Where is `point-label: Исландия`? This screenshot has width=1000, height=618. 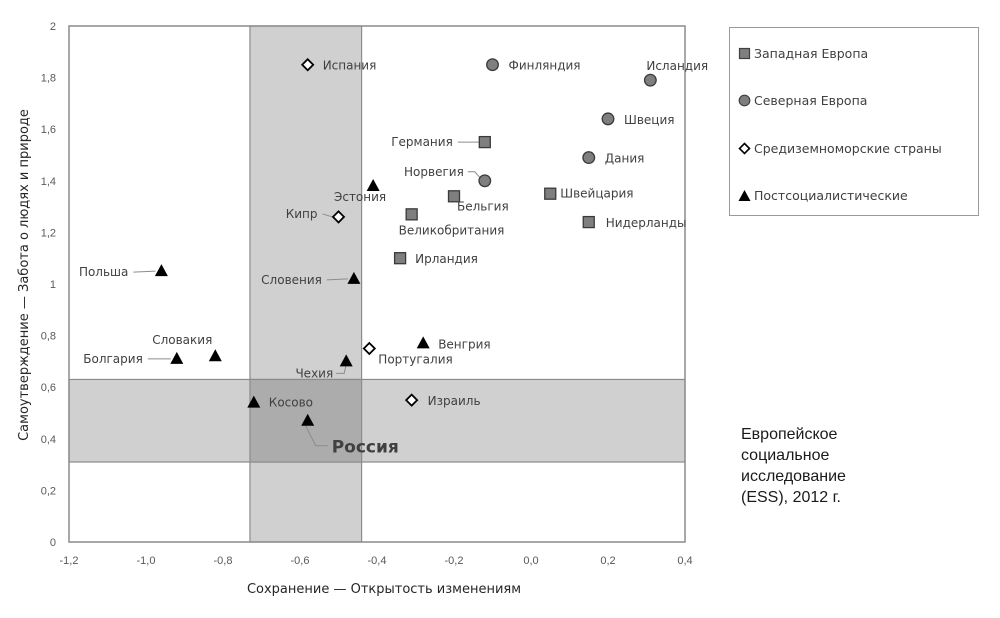
point-label: Исландия is located at coordinates (677, 66).